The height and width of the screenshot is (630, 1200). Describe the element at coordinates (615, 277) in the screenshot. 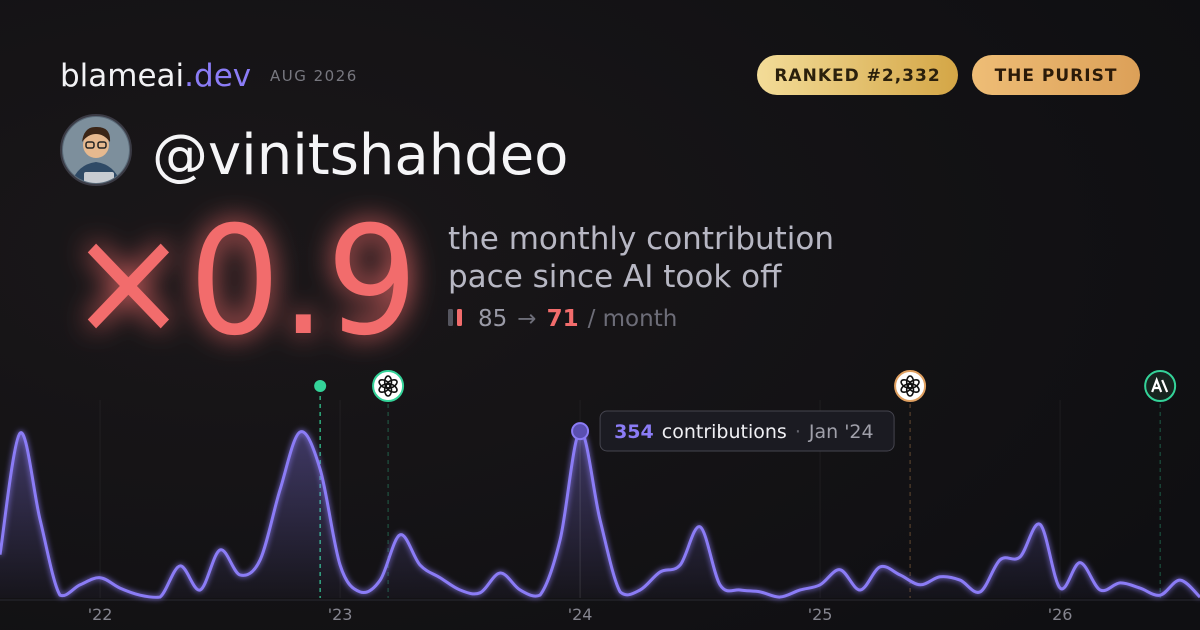

I see `description-line: pace since AI took off` at that location.